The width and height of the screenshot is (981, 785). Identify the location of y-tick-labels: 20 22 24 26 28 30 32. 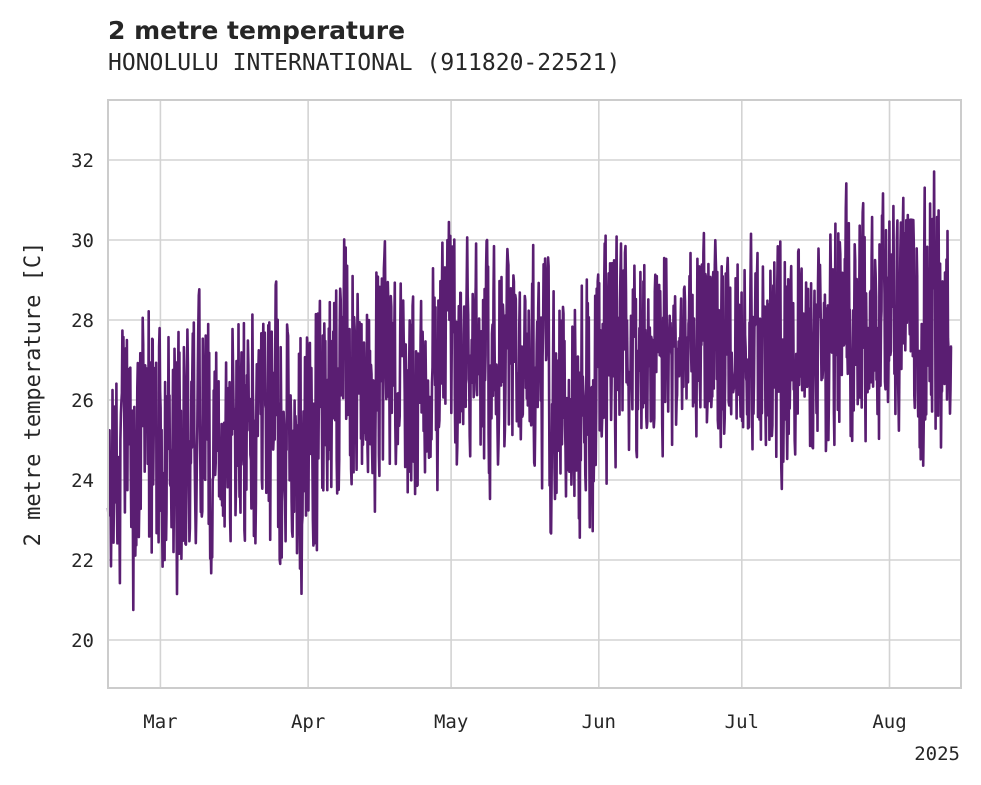
(82, 401).